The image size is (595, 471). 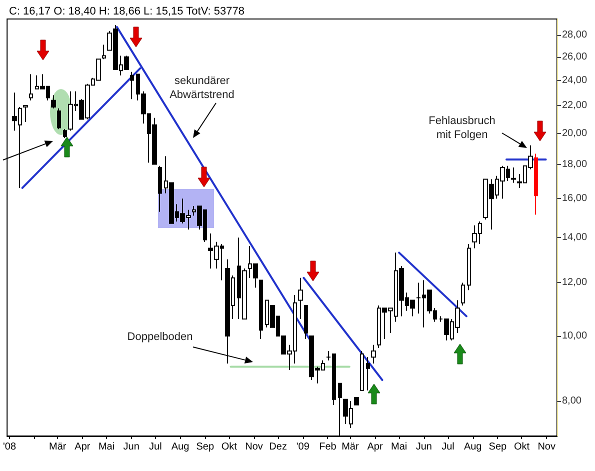 I want to click on y-tick-label: 20,00, so click(x=575, y=134).